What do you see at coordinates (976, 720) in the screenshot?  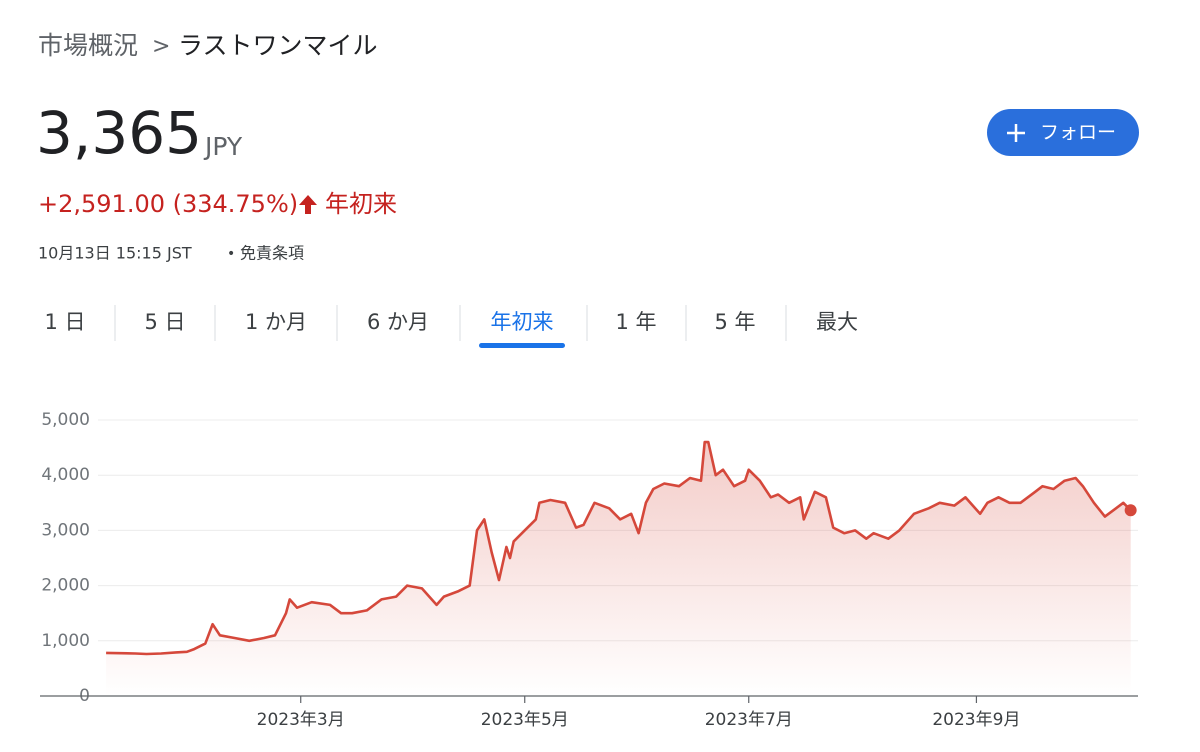 I see `x-tick-label: 2023年9月` at bounding box center [976, 720].